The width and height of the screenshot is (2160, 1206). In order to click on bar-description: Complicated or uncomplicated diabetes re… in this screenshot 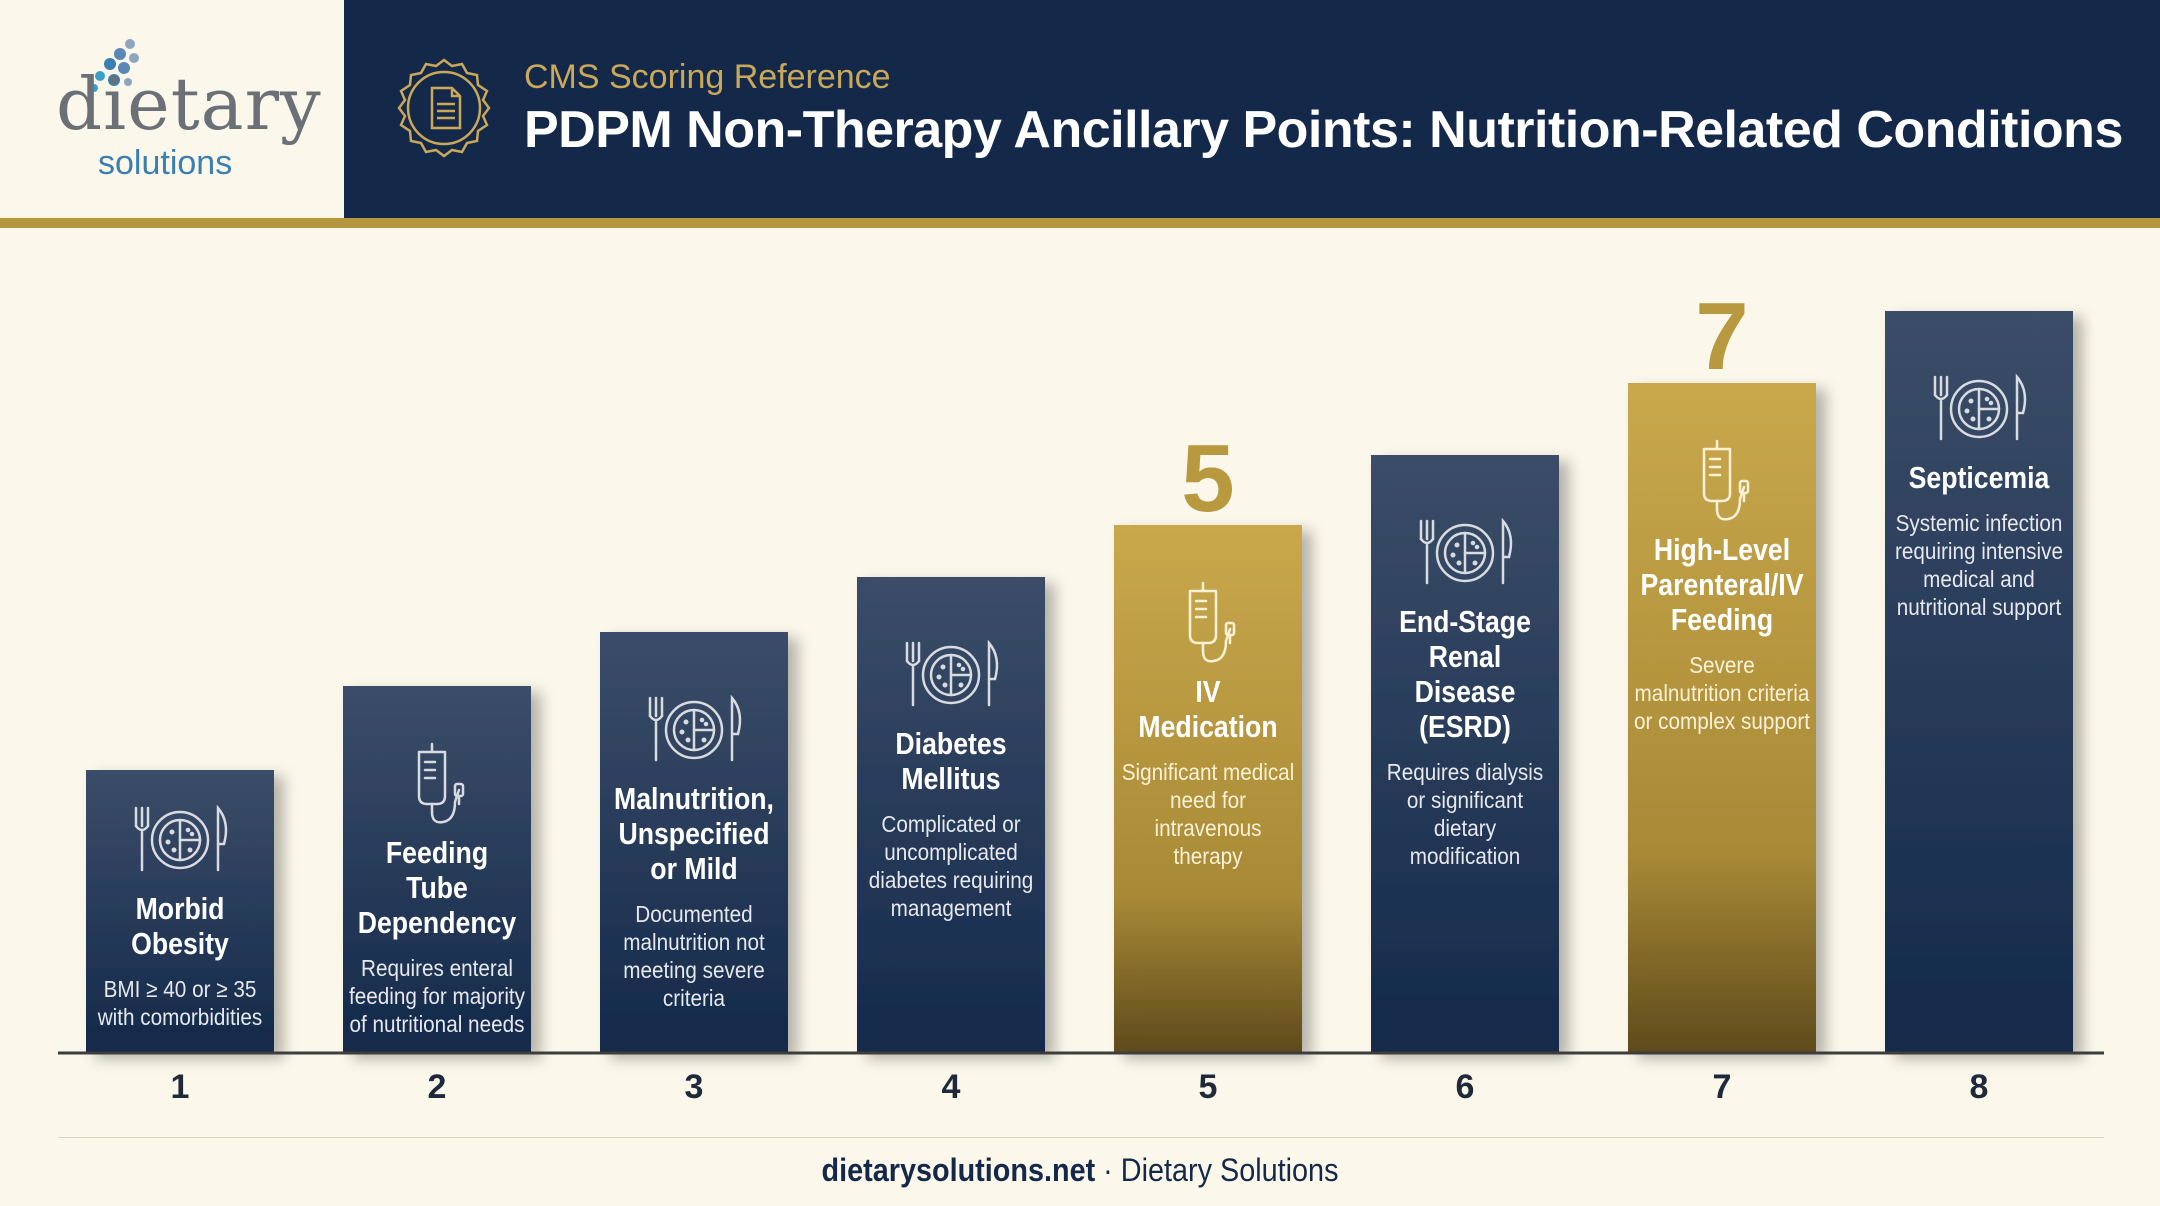, I will do `click(951, 866)`.